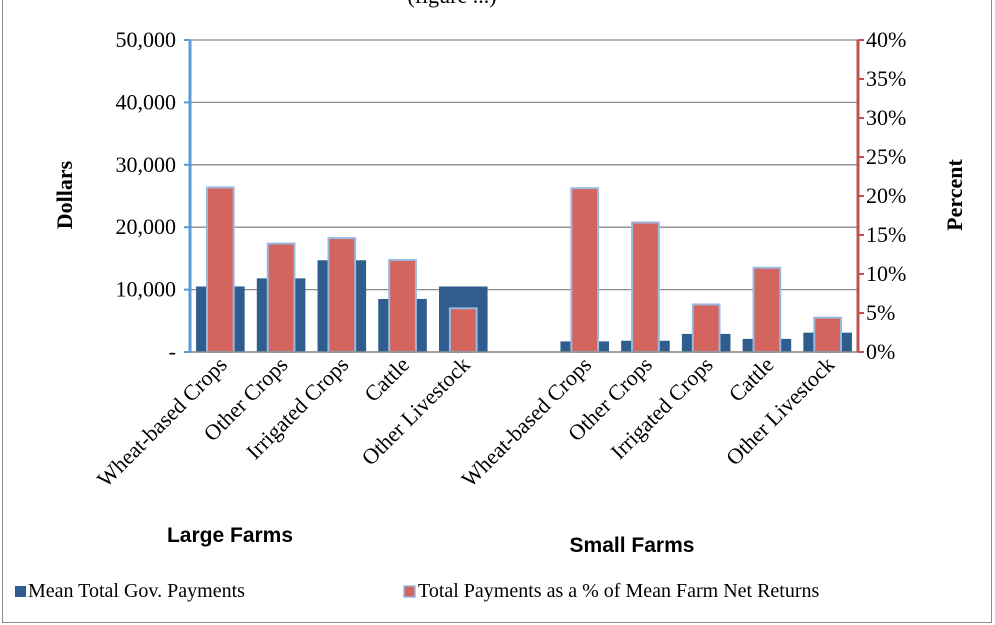 The width and height of the screenshot is (995, 625). I want to click on group-label-small: Small Farms, so click(632, 545).